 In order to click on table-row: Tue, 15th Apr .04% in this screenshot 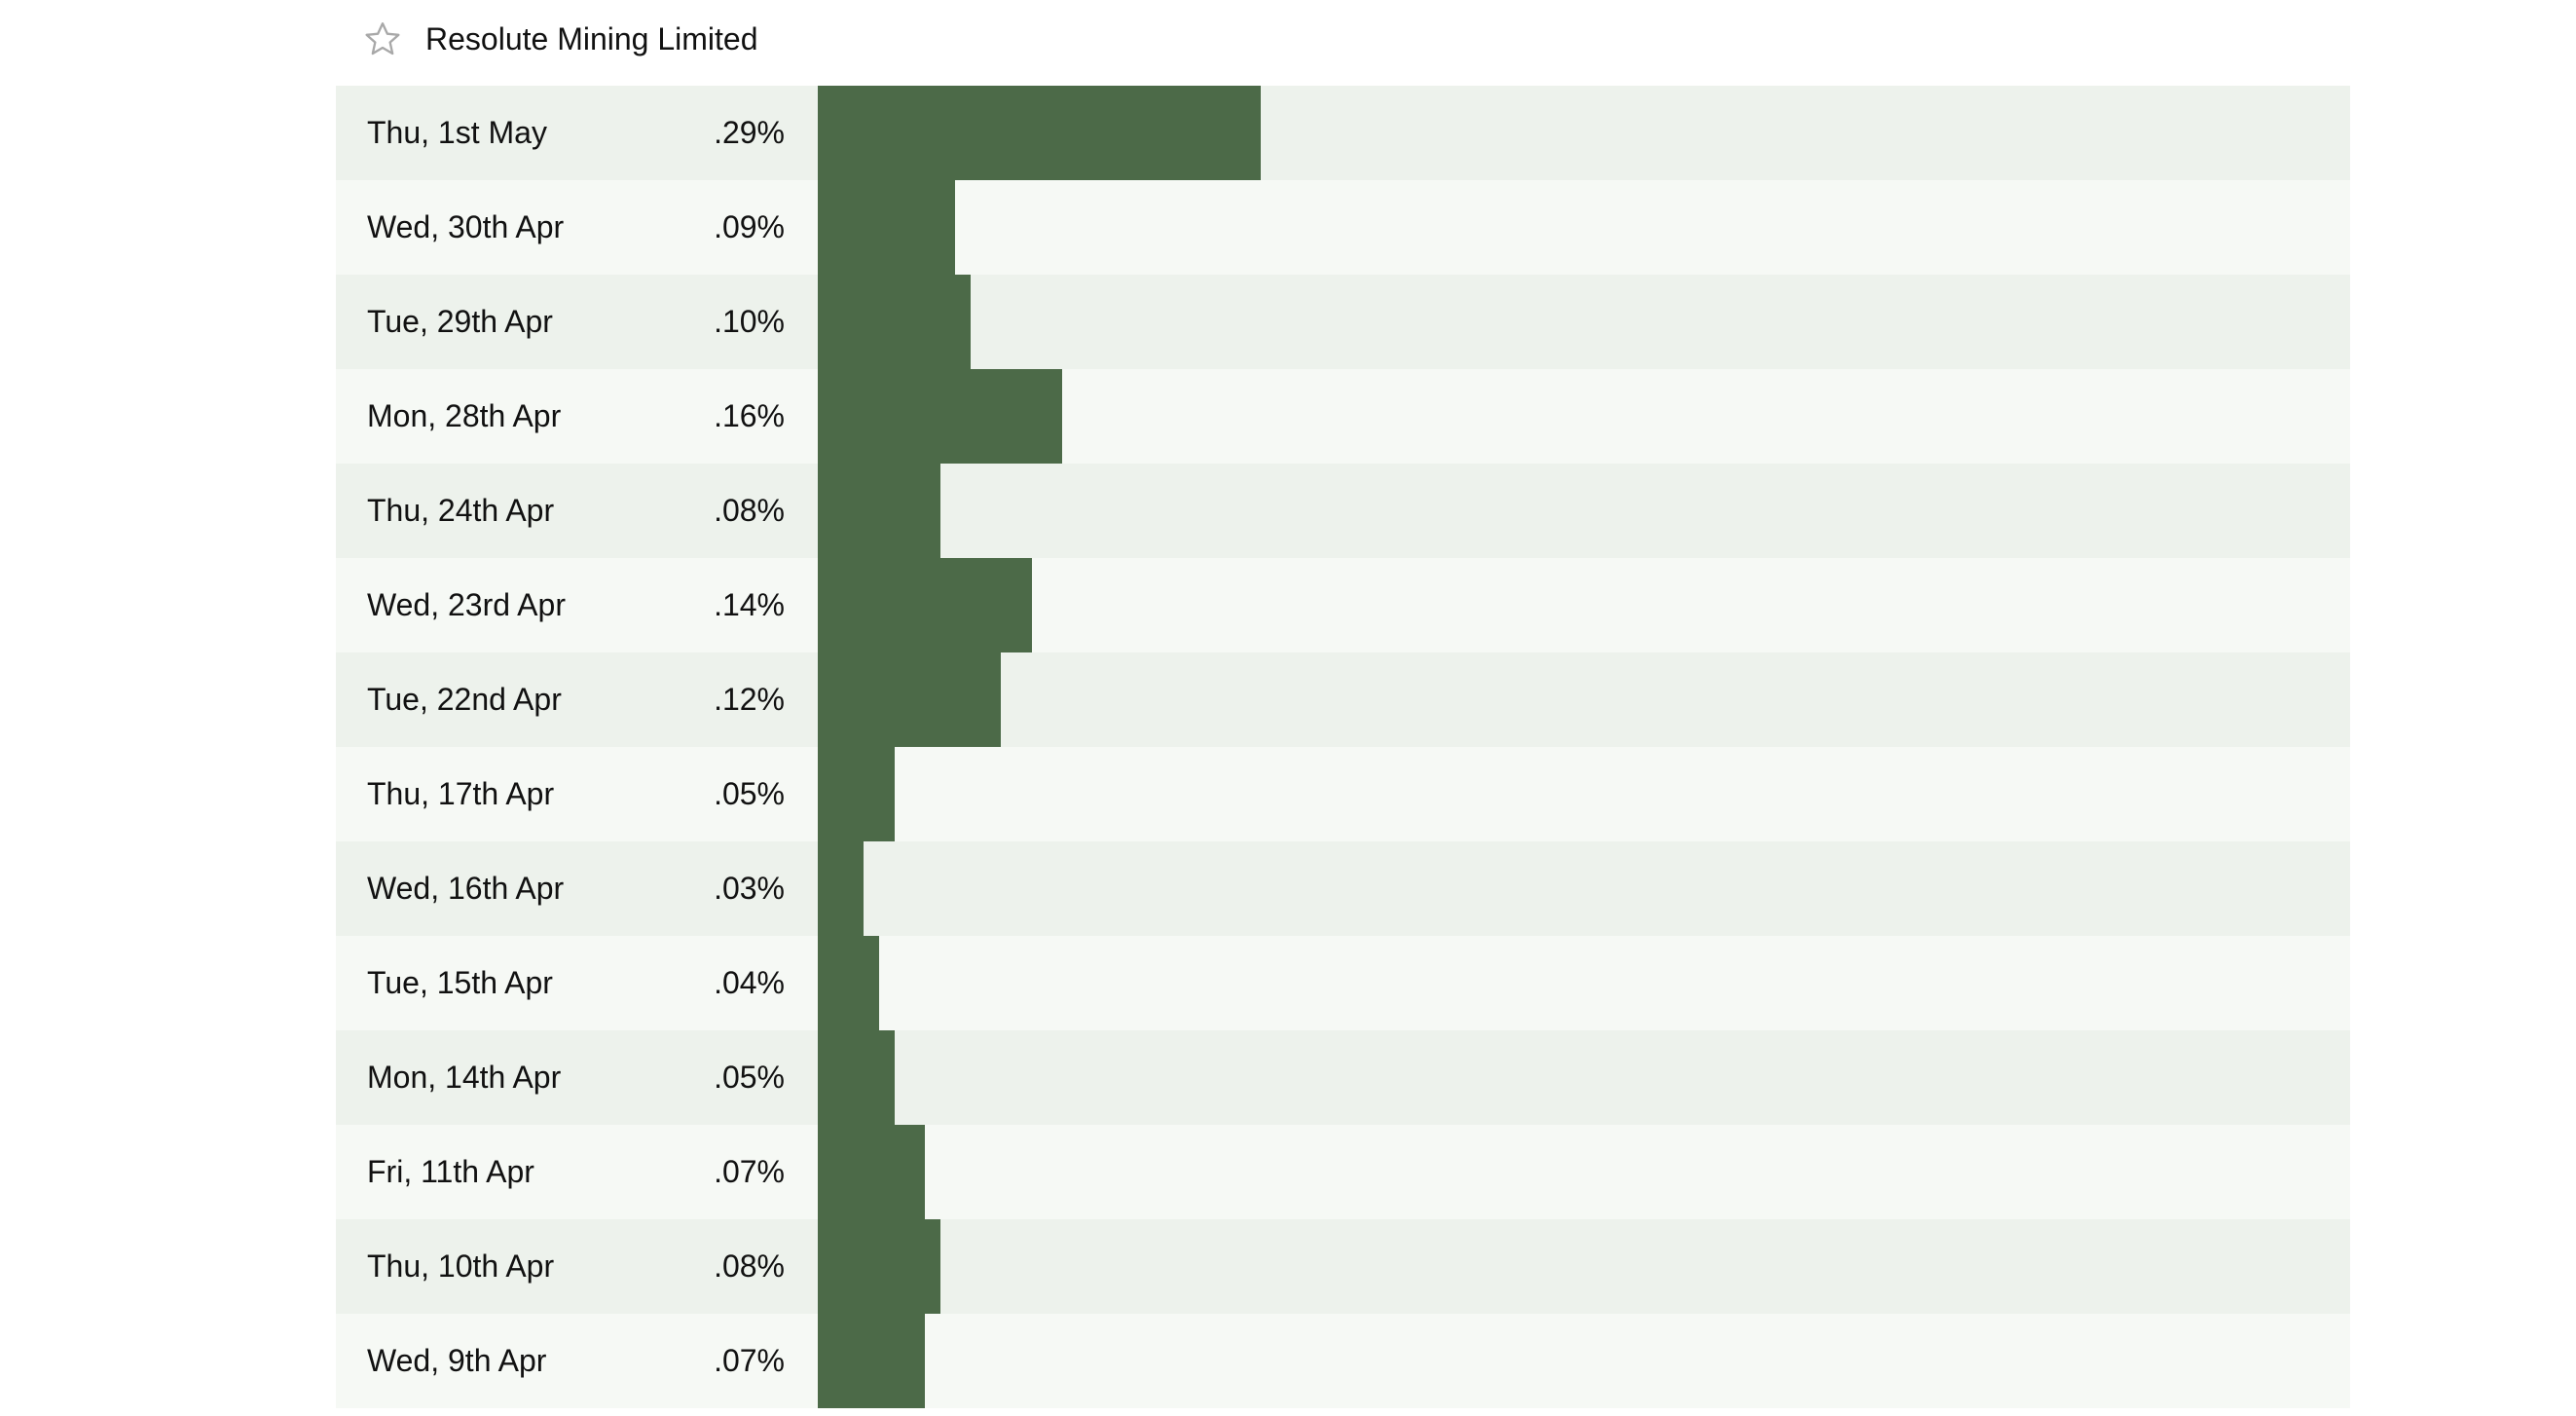, I will do `click(1343, 983)`.